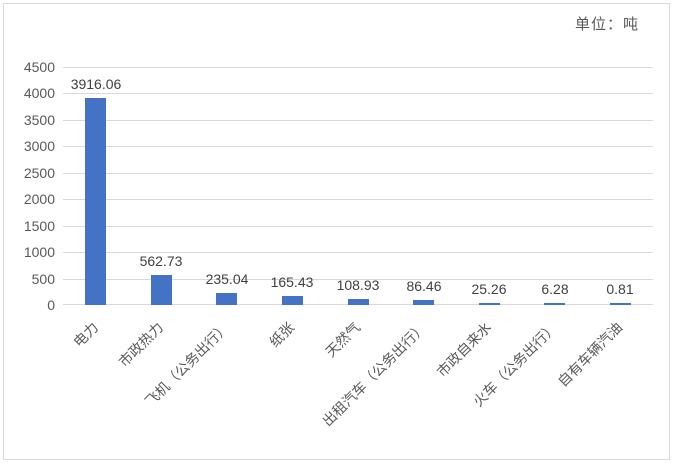  I want to click on bar-value-label: 0.81, so click(620, 289).